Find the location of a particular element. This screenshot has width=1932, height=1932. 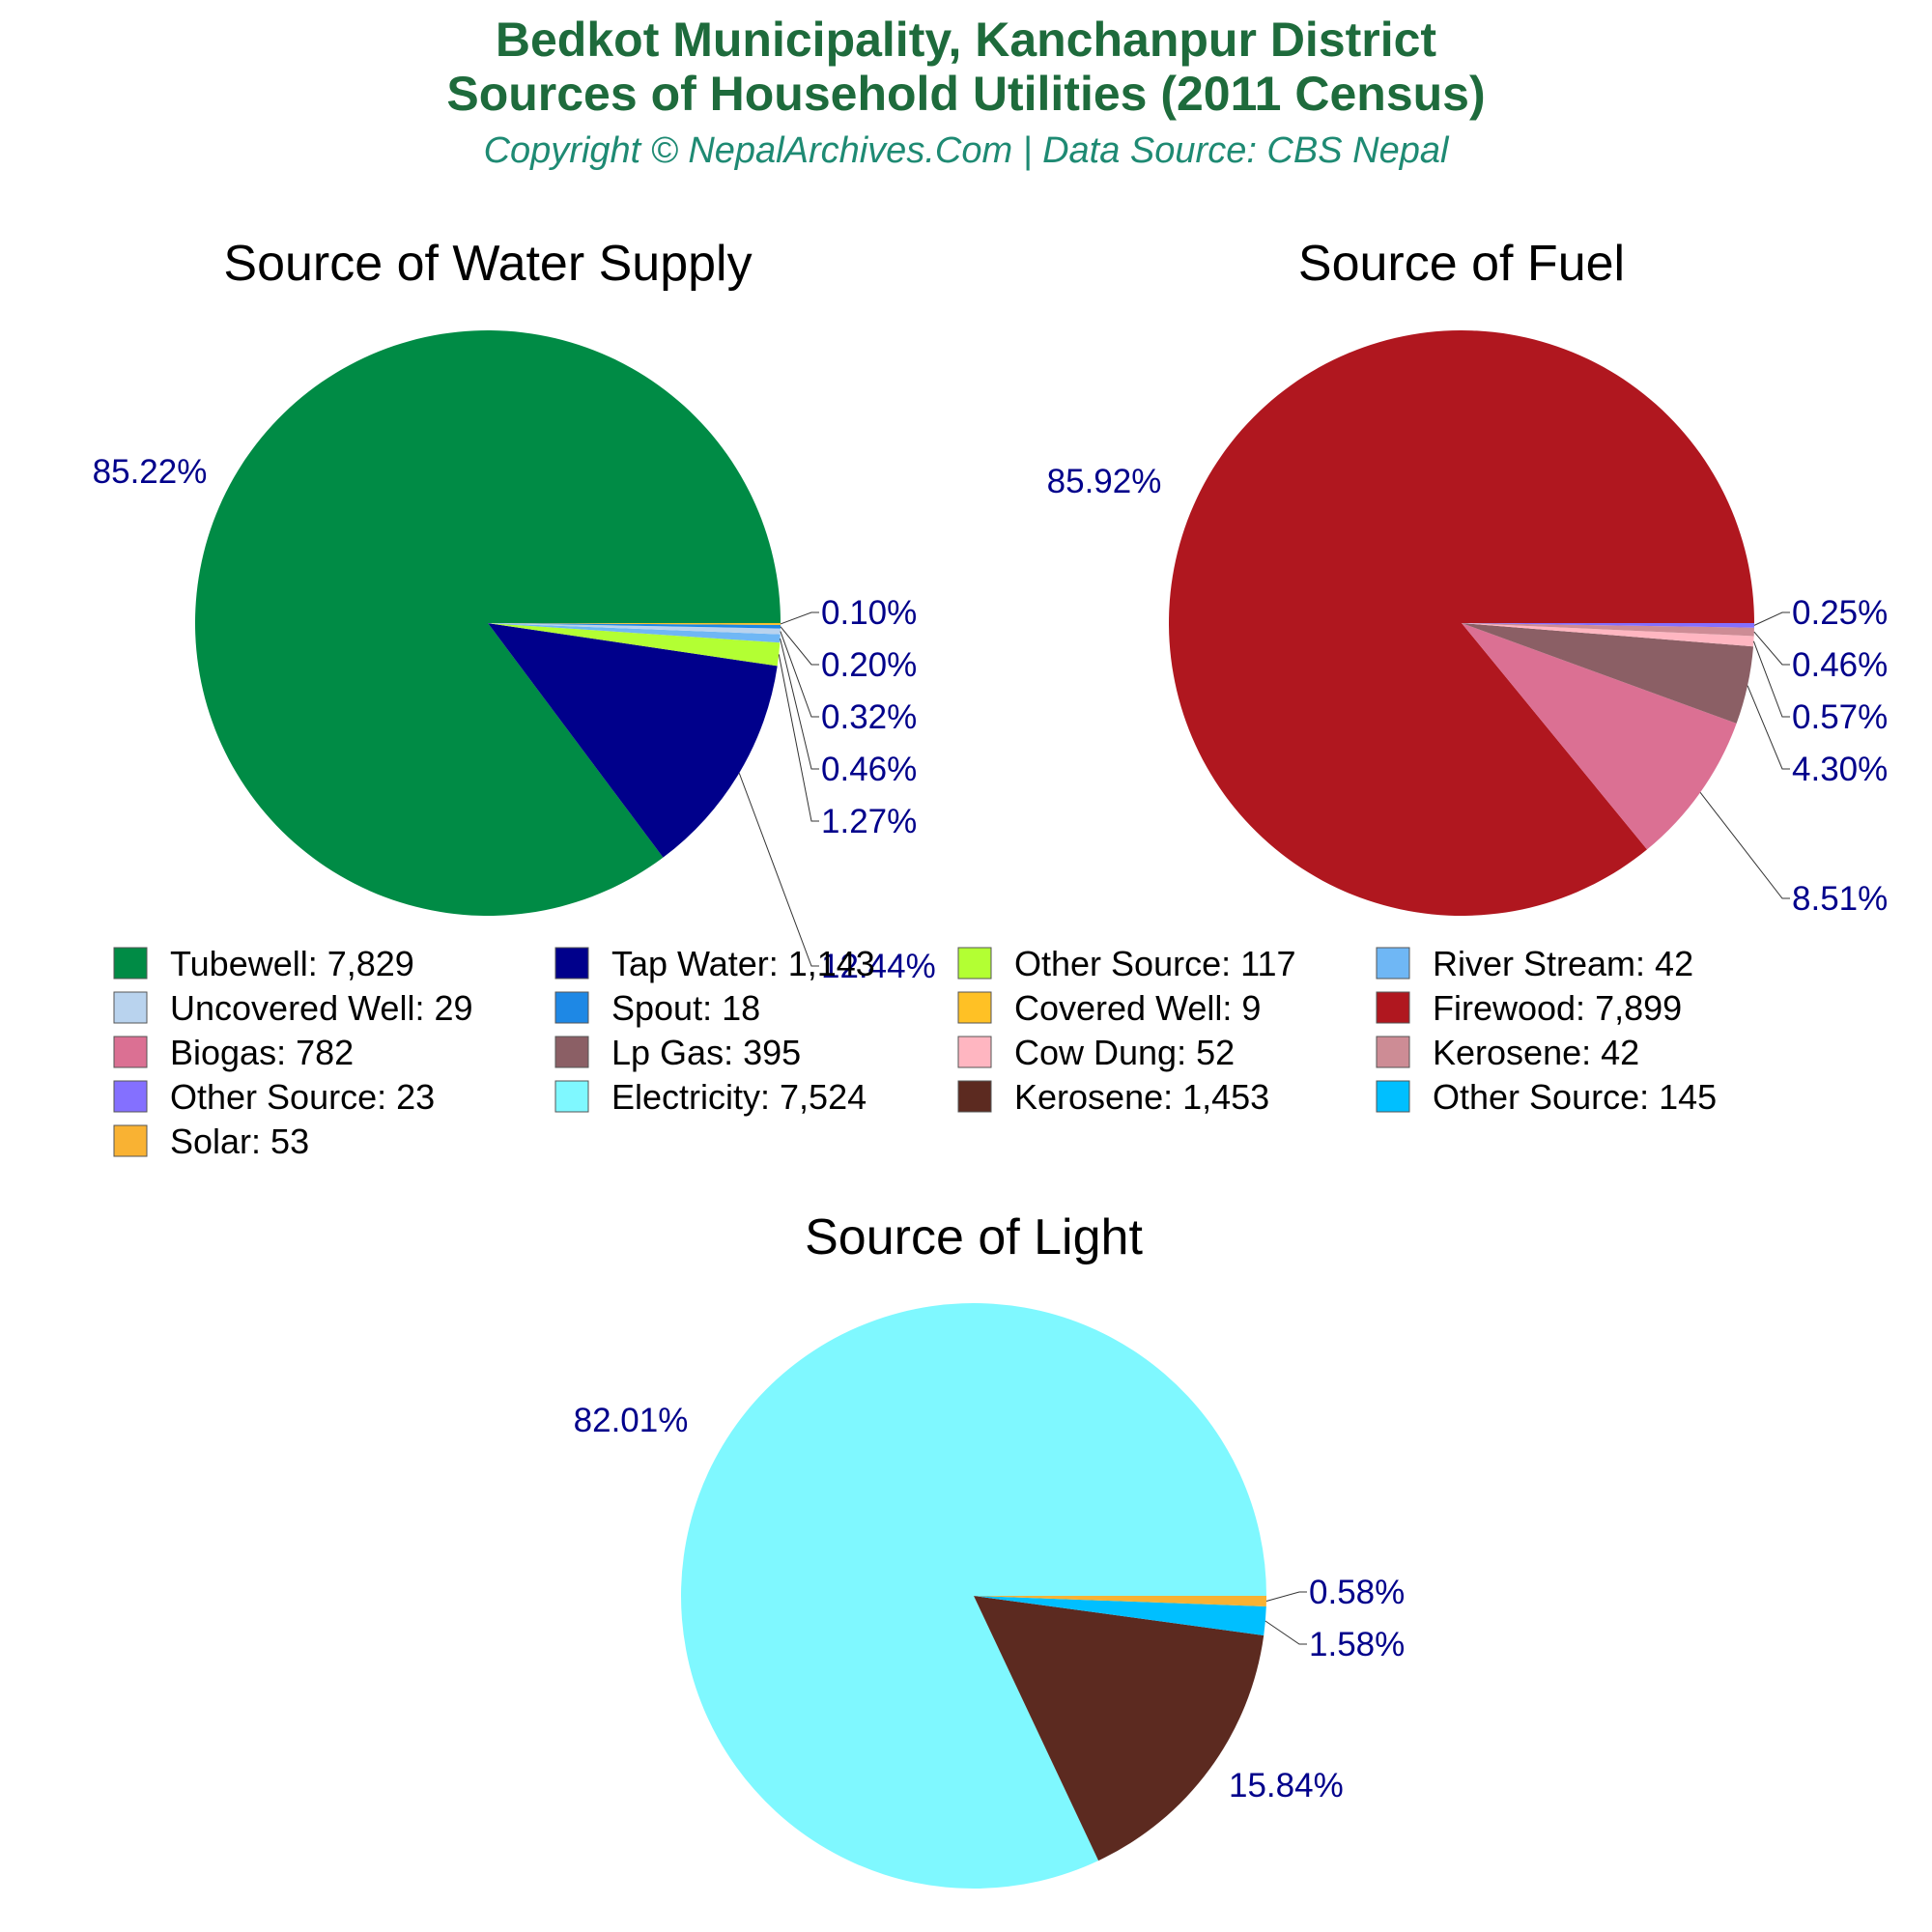

pie-pct-label: 12.44% is located at coordinates (878, 966).